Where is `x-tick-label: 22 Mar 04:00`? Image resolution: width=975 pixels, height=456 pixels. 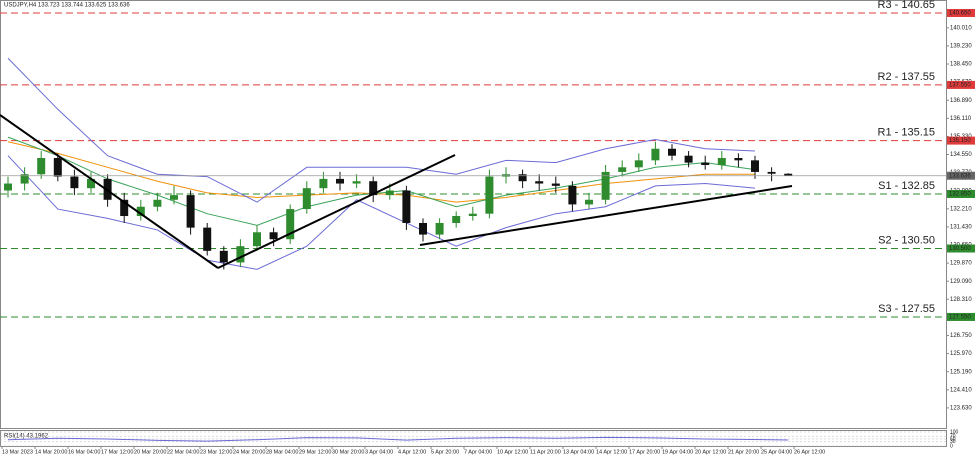 x-tick-label: 22 Mar 04:00 is located at coordinates (183, 452).